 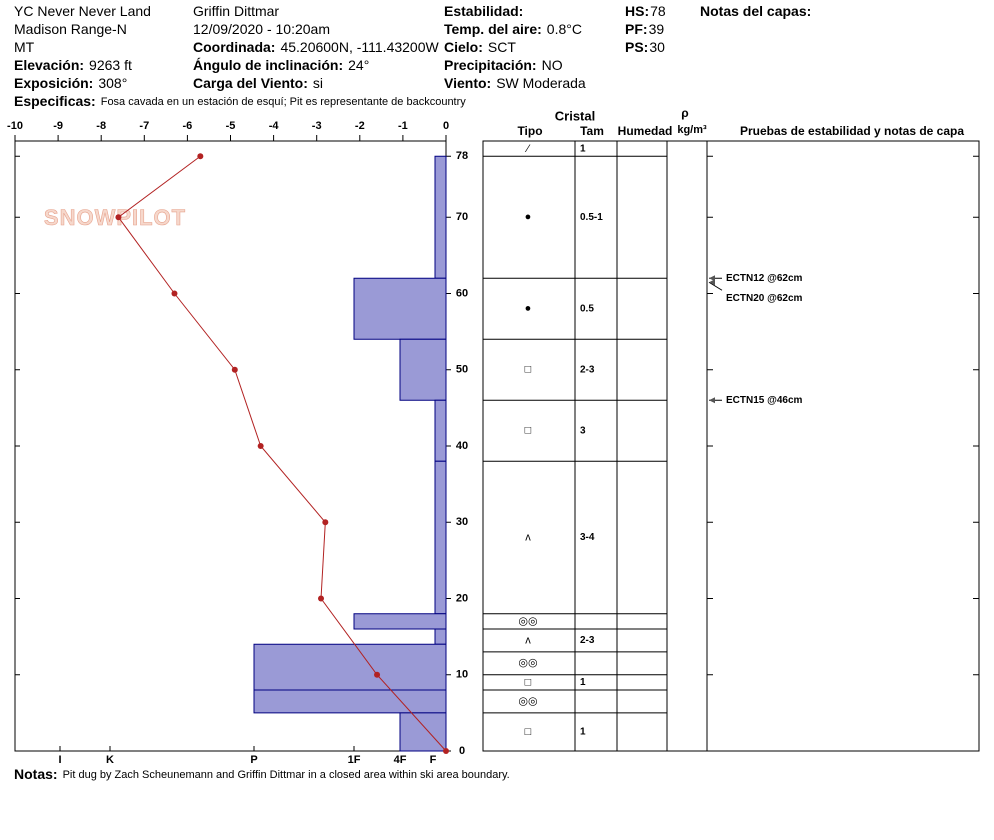 I want to click on header-label: PF:, so click(x=636, y=29).